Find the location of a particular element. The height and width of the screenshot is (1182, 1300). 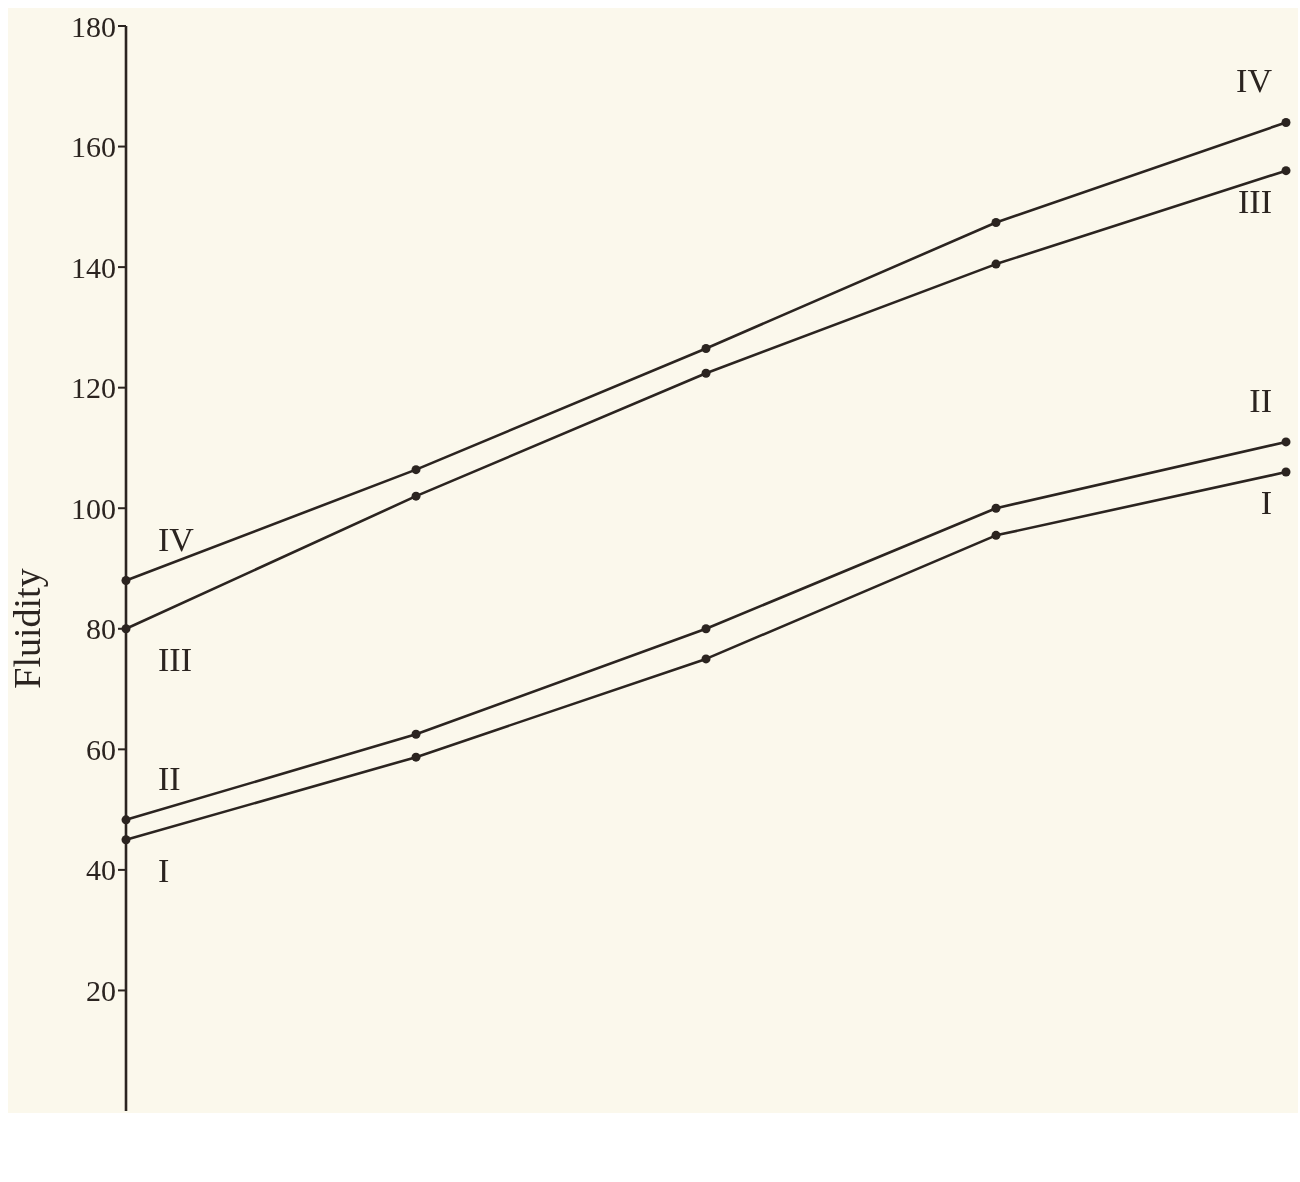

y-tick-label: 120 is located at coordinates (93, 388).